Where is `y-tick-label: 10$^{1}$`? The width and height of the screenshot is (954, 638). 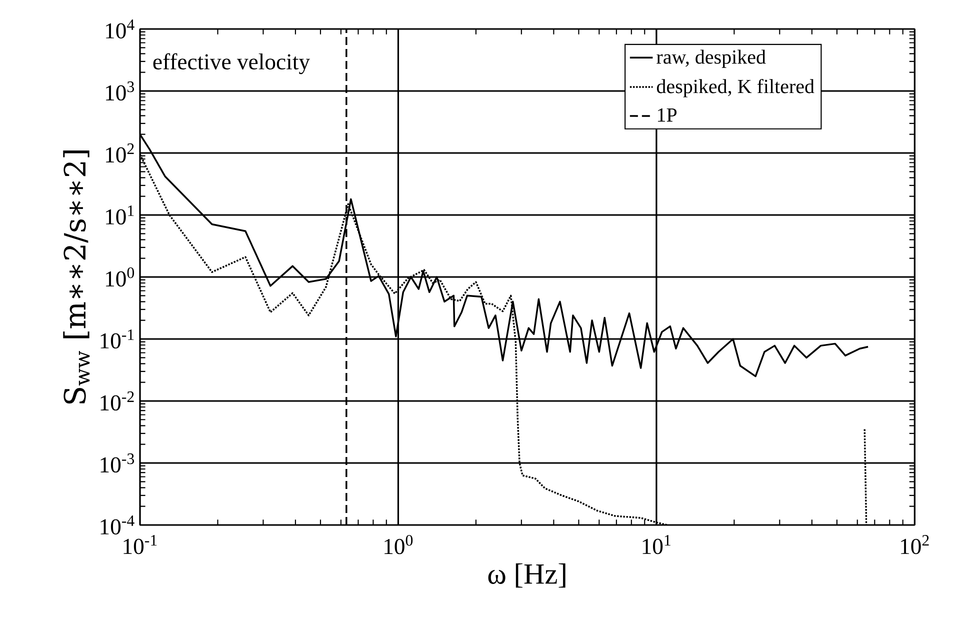
y-tick-label: 10$^{1}$ is located at coordinates (120, 215).